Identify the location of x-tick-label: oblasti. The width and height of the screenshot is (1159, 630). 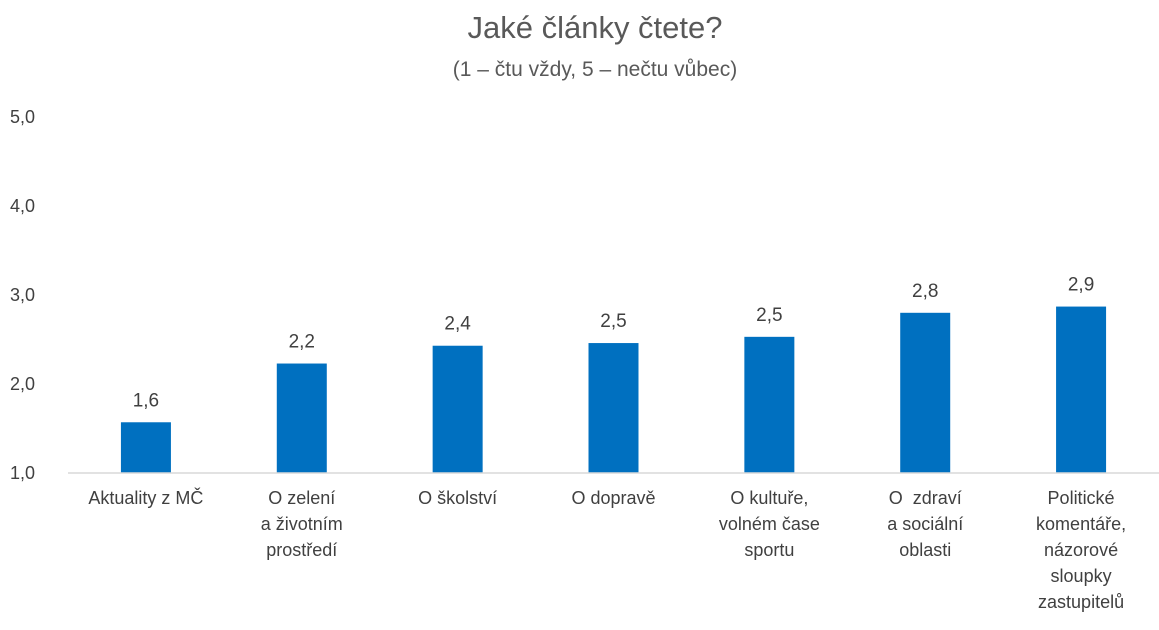
(925, 550).